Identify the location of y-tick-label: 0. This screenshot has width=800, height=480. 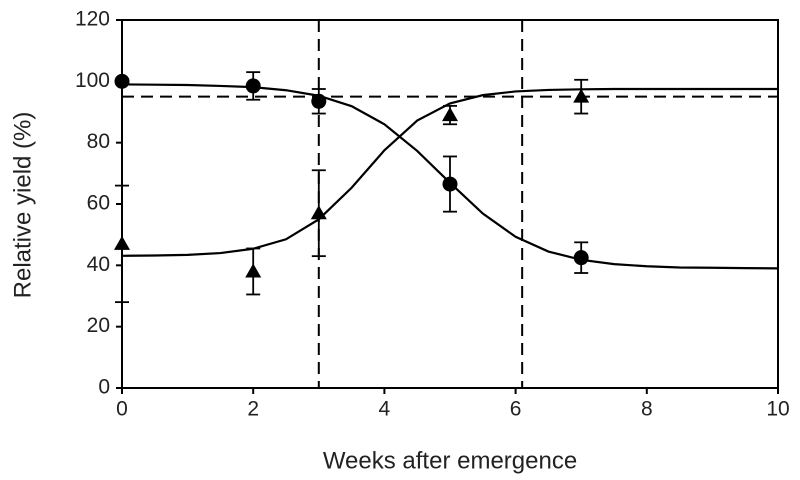
(104, 387).